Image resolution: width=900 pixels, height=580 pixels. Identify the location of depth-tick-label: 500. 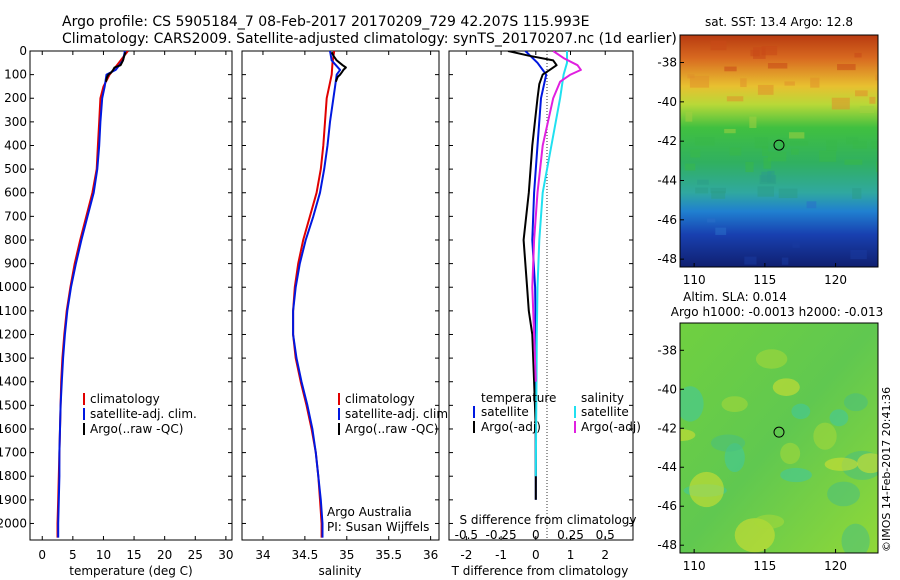
(15, 169).